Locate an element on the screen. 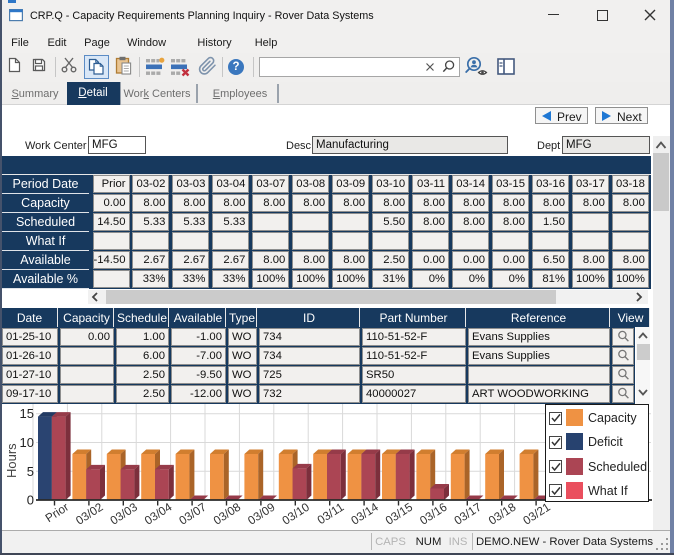 Image resolution: width=674 pixels, height=555 pixels. svg-text: Hours is located at coordinates (11, 460).